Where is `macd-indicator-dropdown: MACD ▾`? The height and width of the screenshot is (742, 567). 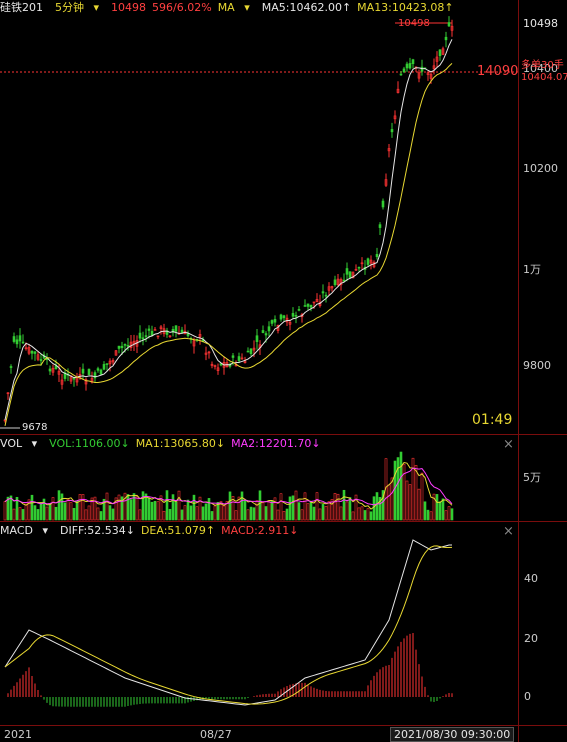
macd-indicator-dropdown: MACD ▾ is located at coordinates (27, 530).